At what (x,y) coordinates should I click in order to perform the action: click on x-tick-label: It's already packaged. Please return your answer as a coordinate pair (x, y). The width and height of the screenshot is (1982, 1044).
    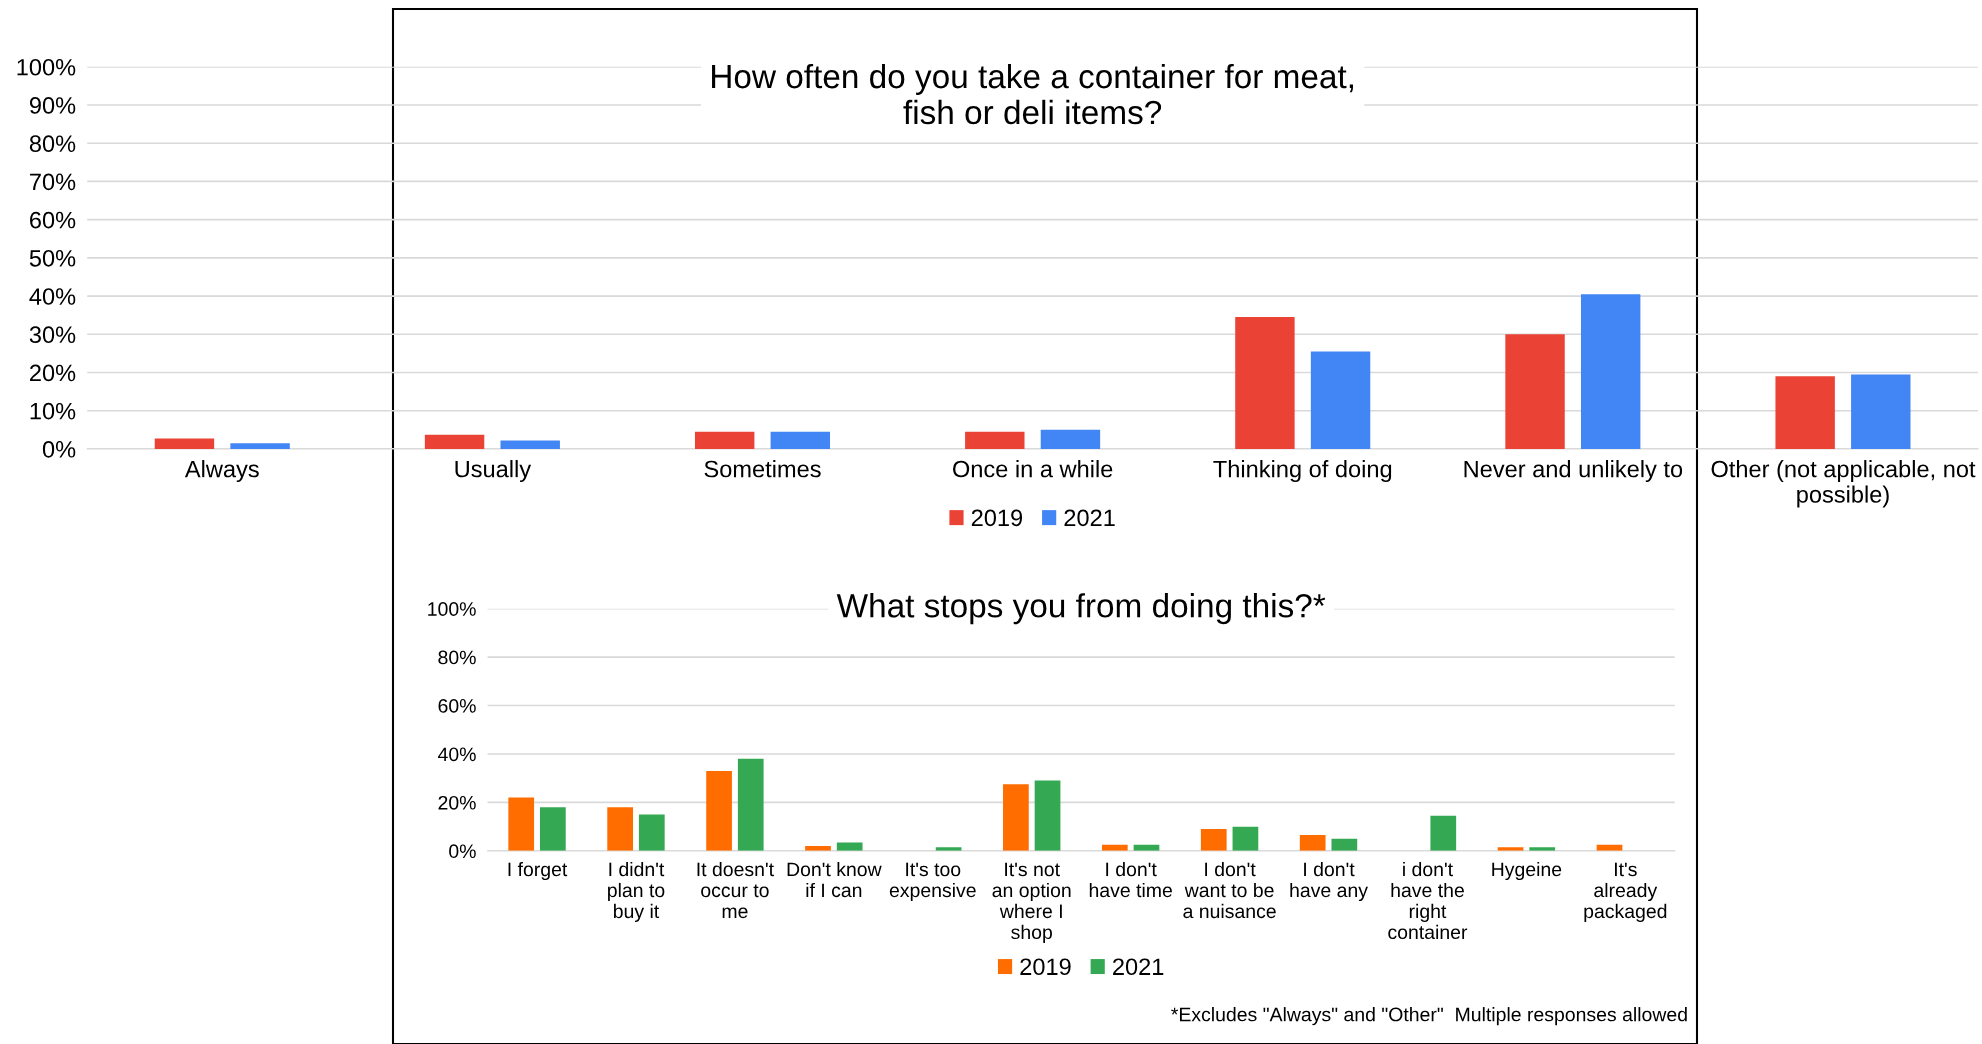
    Looking at the image, I should click on (1625, 892).